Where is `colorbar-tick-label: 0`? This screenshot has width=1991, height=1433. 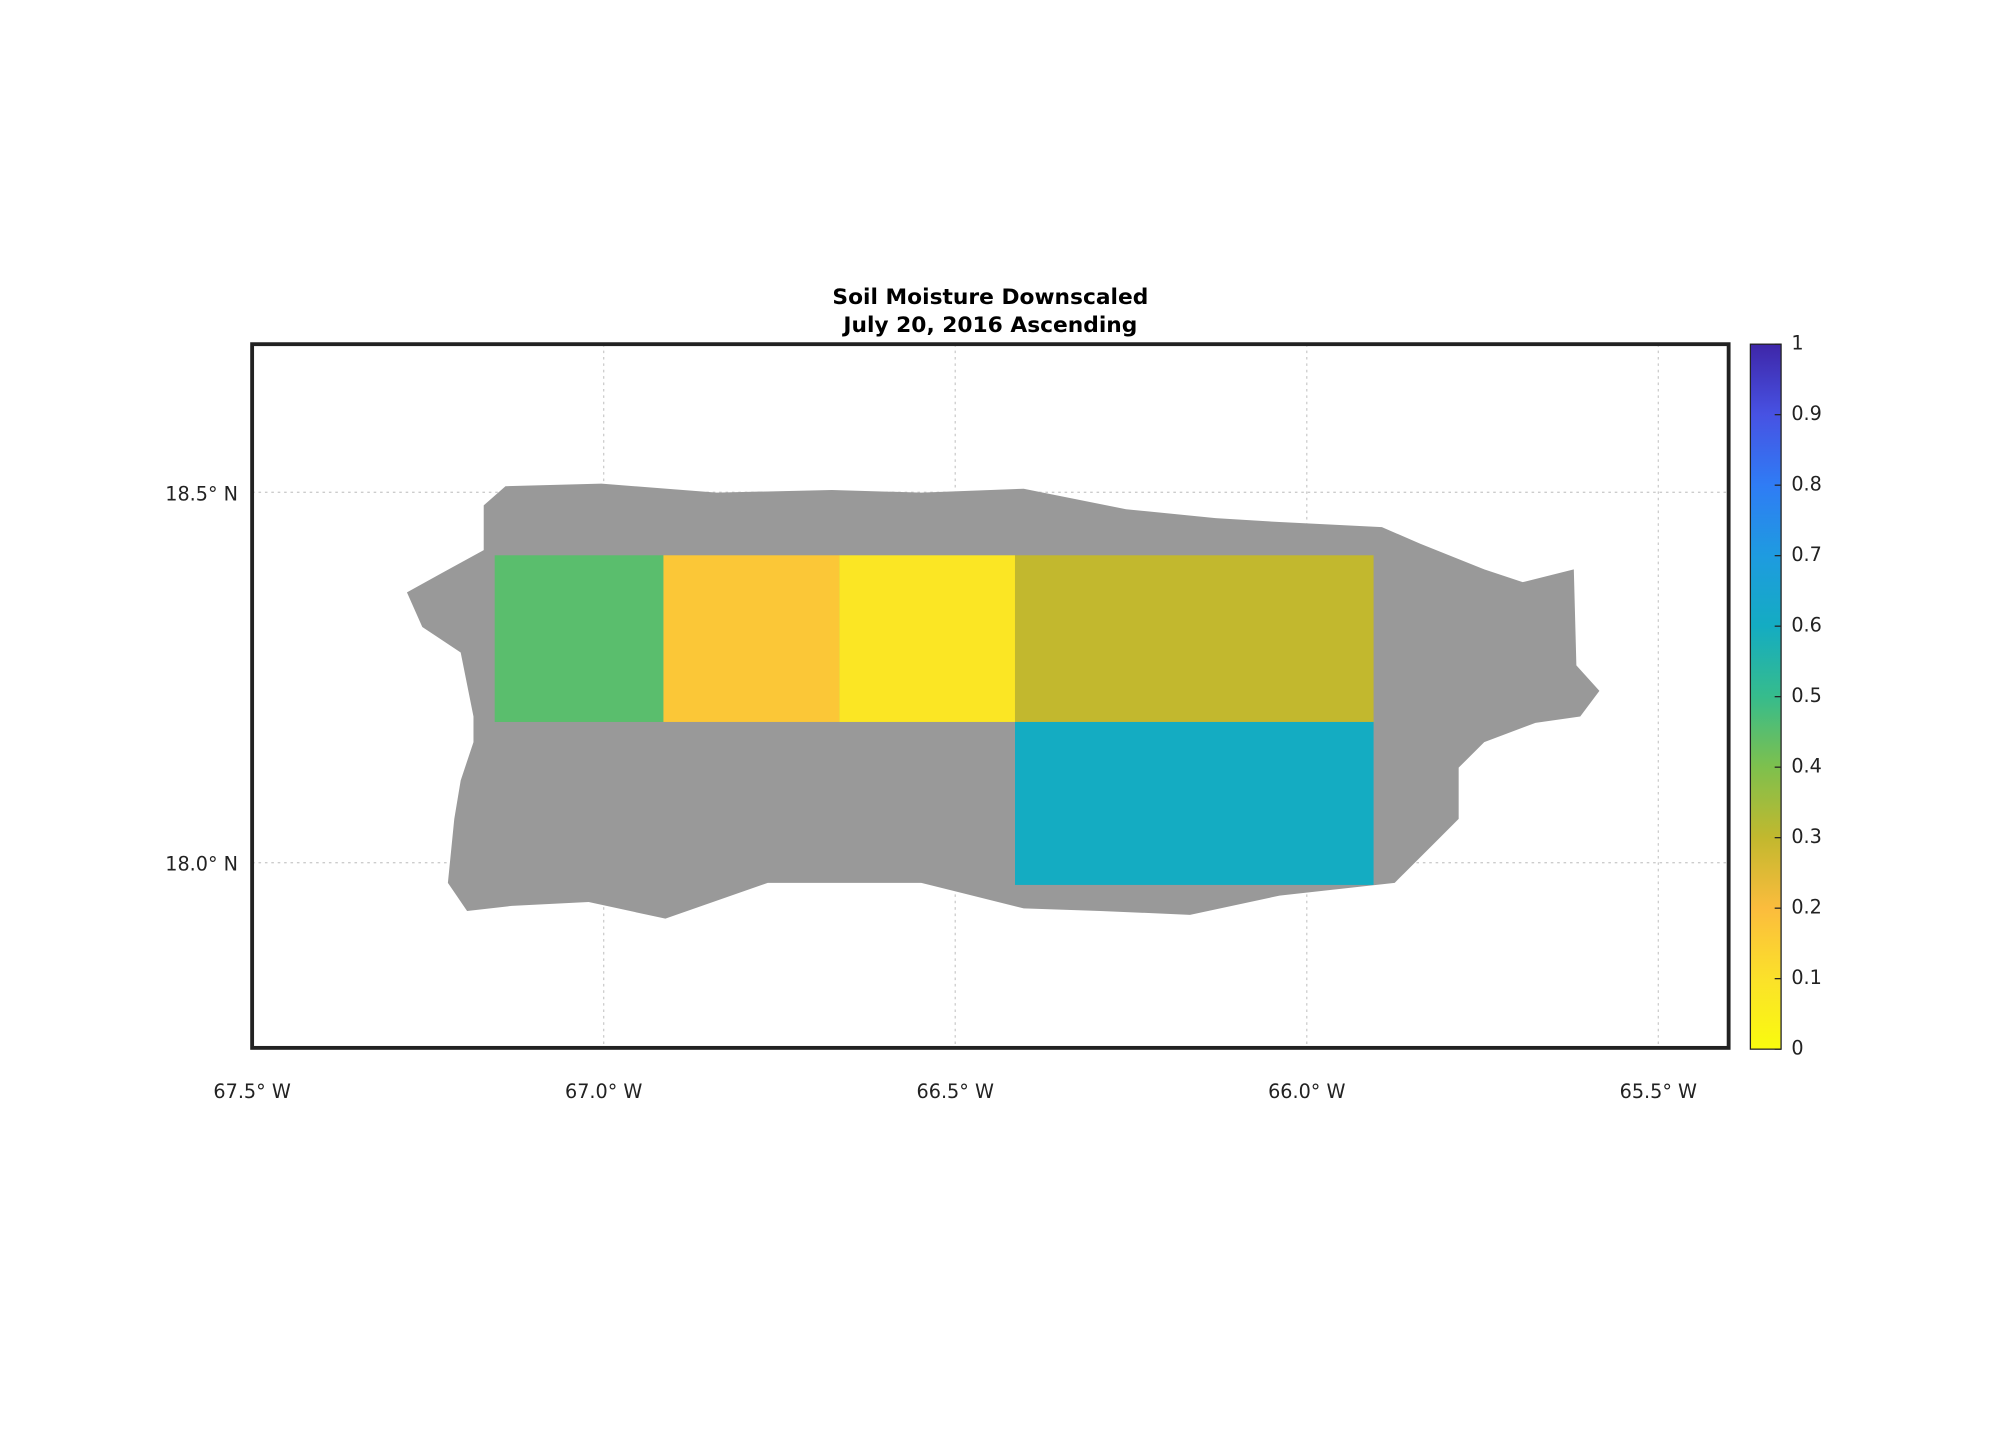 colorbar-tick-label: 0 is located at coordinates (1797, 1048).